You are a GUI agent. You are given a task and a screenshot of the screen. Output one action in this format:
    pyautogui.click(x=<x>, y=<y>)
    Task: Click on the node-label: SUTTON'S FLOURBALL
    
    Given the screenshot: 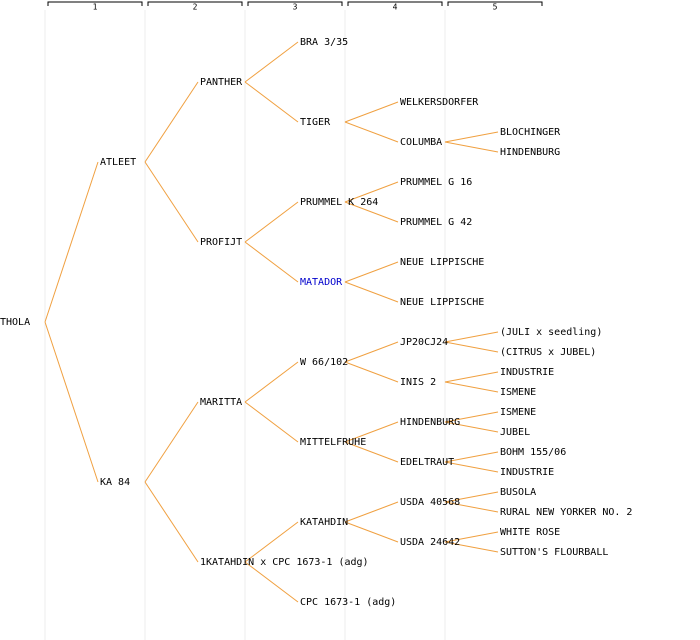 What is the action you would take?
    pyautogui.click(x=554, y=552)
    